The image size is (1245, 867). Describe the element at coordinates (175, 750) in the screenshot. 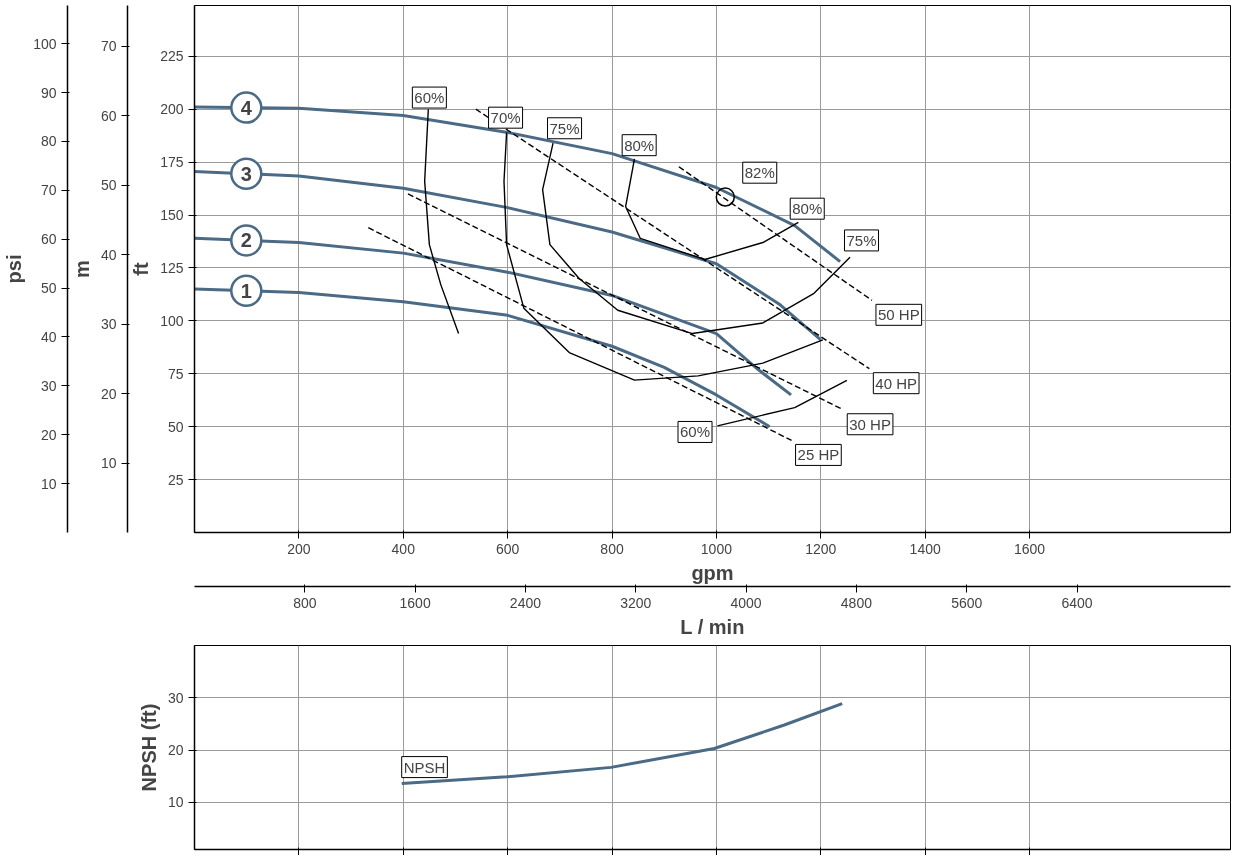

I see `y-tick-label: 20` at that location.